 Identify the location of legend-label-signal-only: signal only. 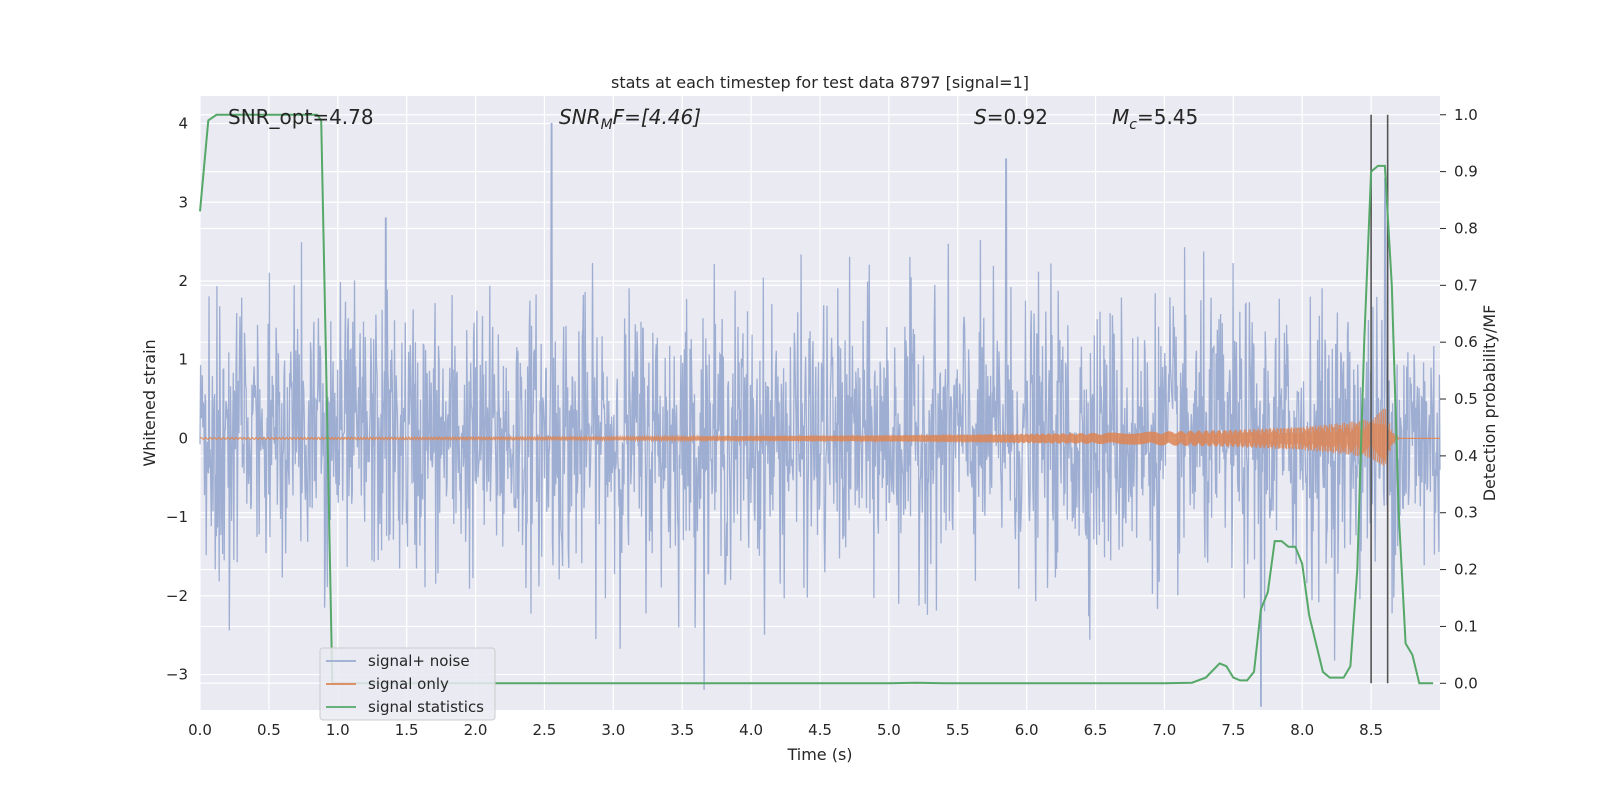
(408, 684).